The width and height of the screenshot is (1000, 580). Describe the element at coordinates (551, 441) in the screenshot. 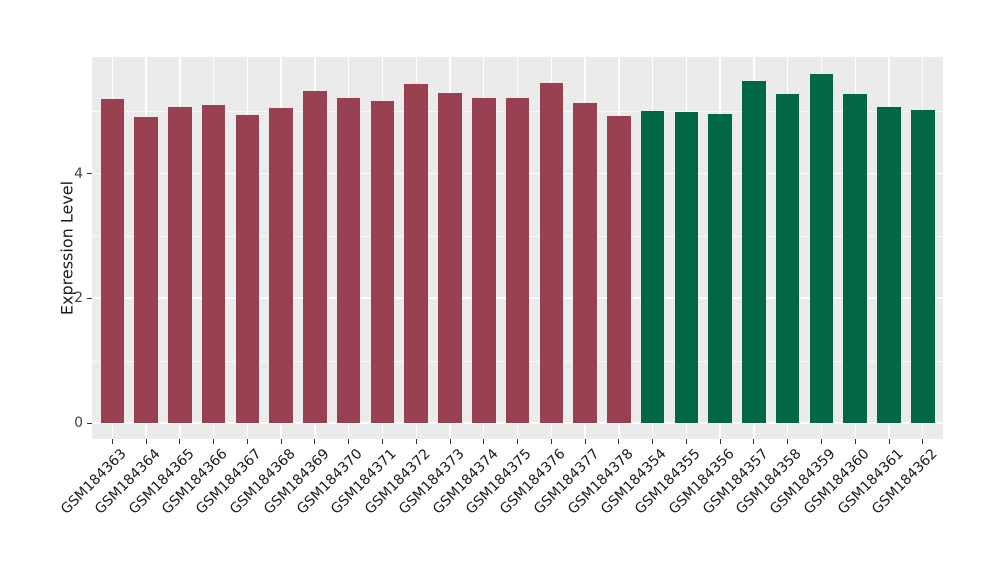

I see `x-tick-mark-GSM184376` at that location.